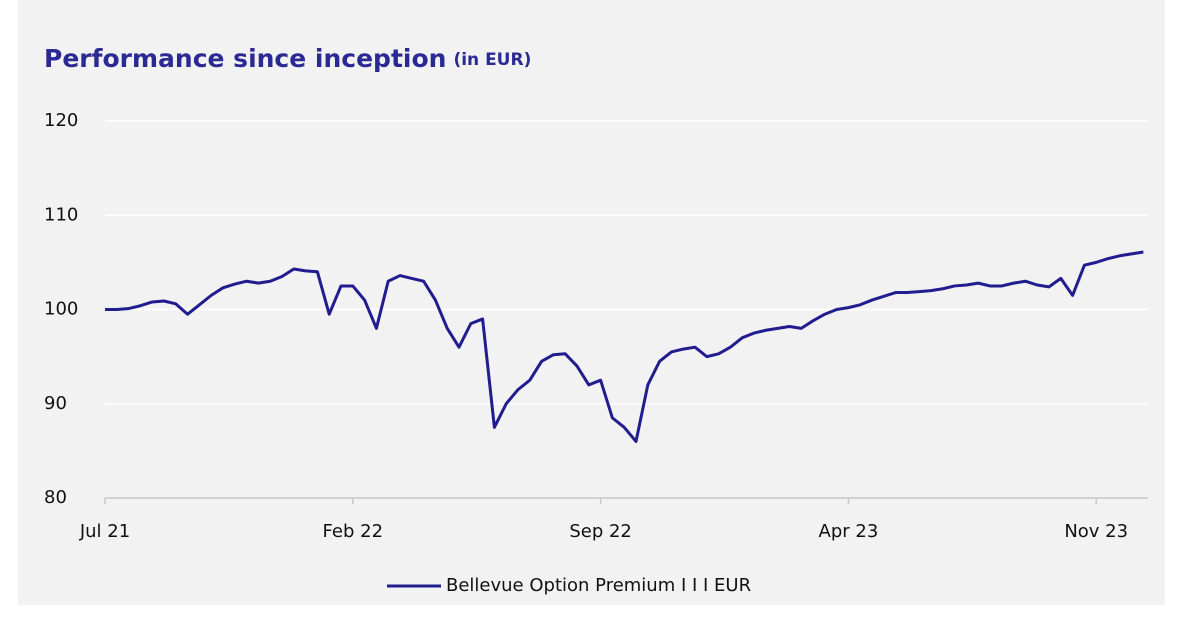  I want to click on x-tick-label: Feb 22, so click(353, 531).